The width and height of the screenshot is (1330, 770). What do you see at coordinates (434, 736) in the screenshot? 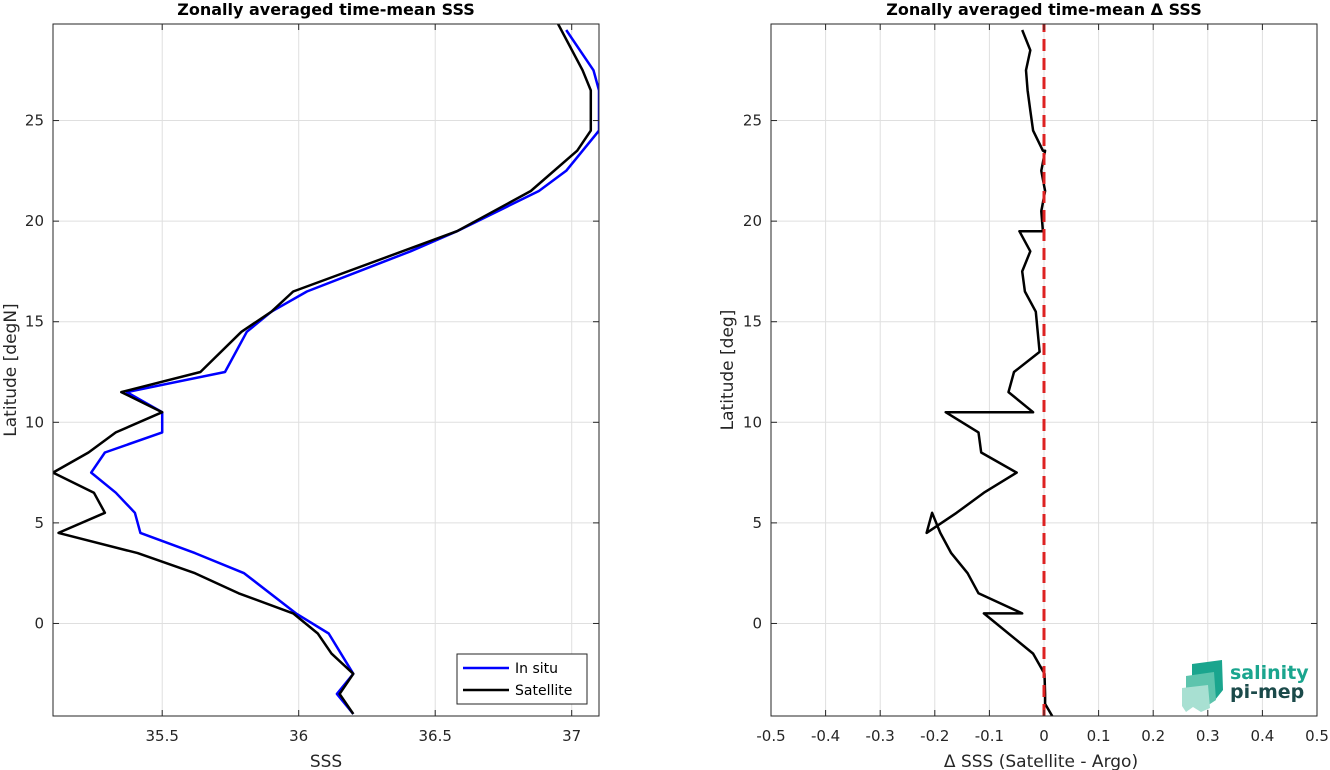
I see `x-tick-label: 36.5` at bounding box center [434, 736].